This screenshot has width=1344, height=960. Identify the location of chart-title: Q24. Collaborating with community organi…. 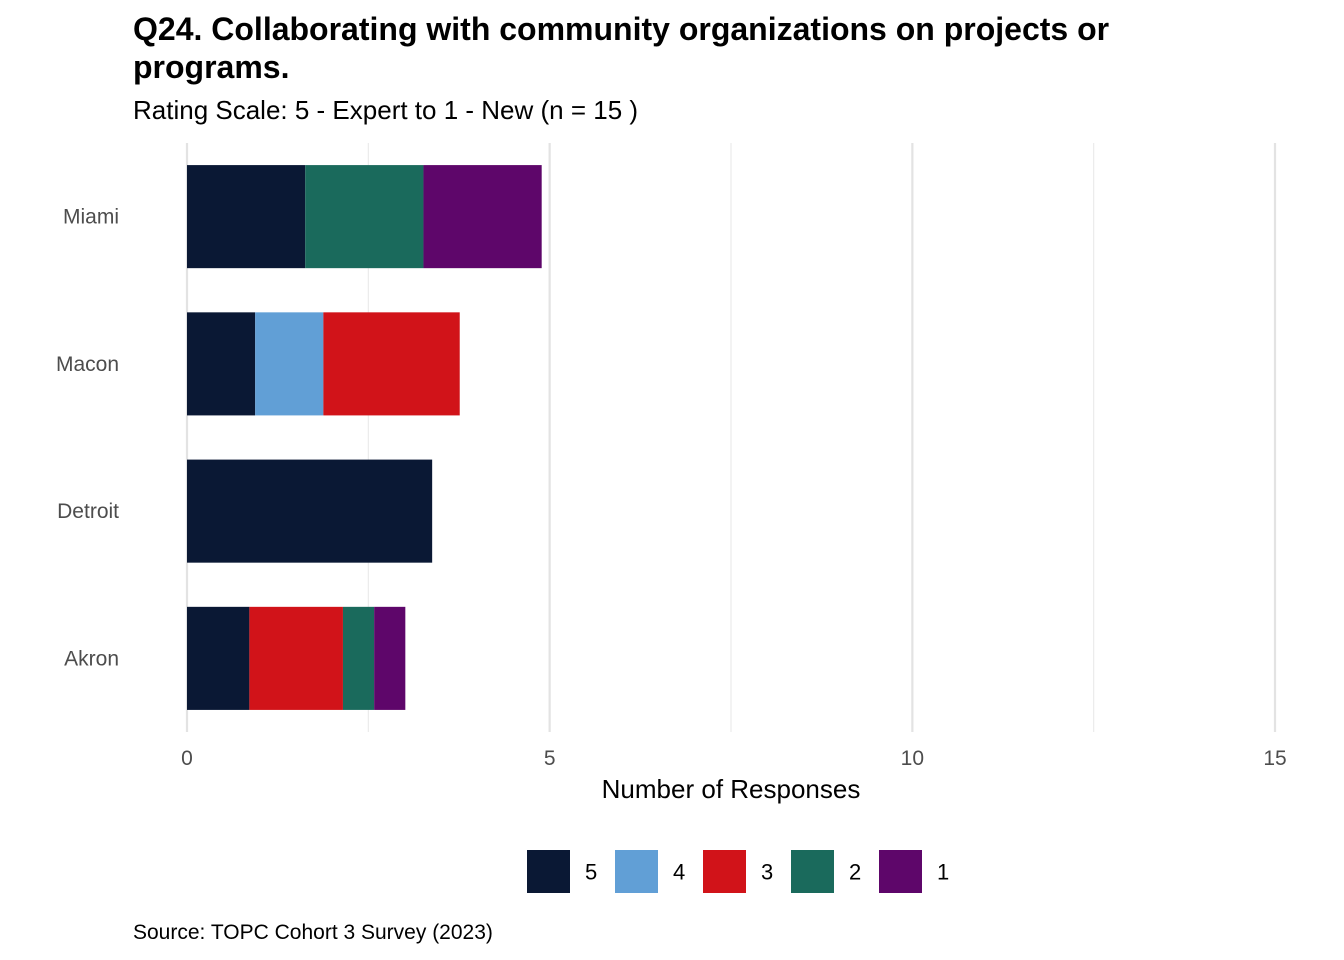
(621, 48).